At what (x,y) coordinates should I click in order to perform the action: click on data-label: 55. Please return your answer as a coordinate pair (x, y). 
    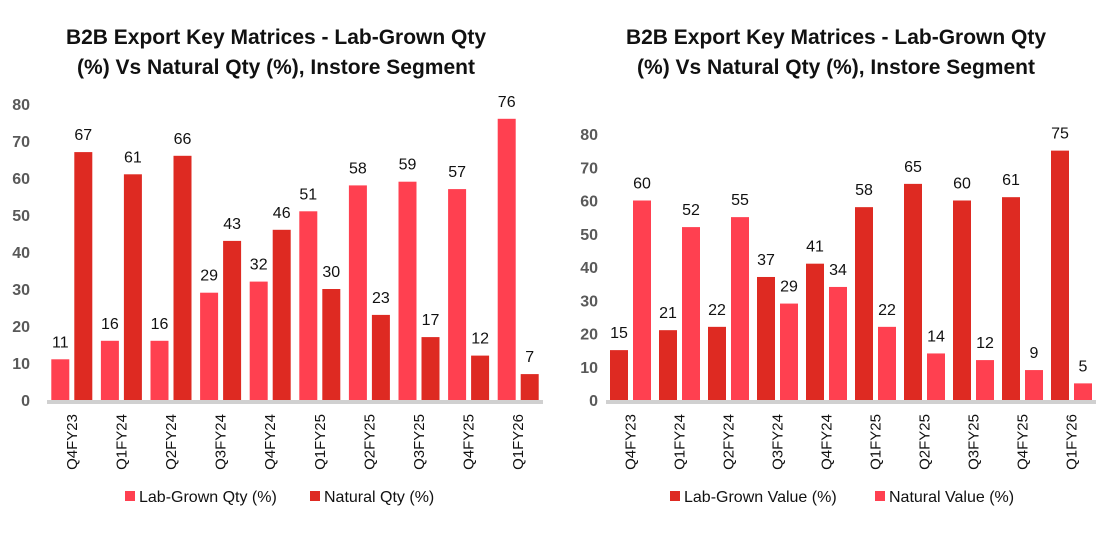
    Looking at the image, I should click on (740, 200).